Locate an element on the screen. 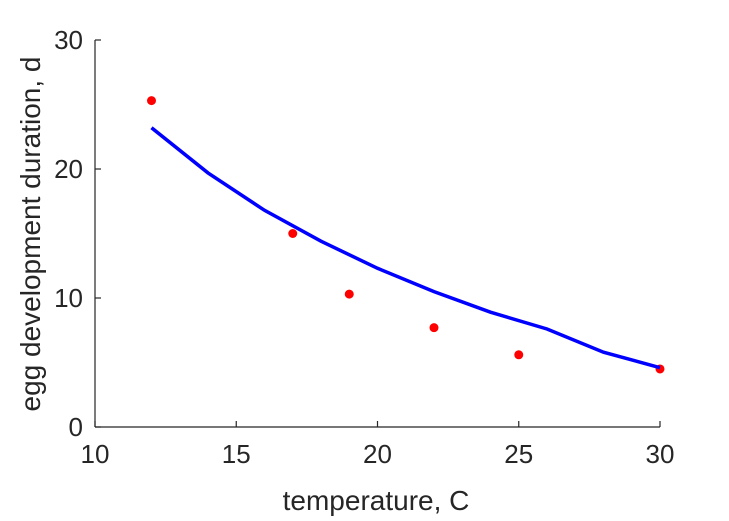  x-tick-label: 25 is located at coordinates (518, 454).